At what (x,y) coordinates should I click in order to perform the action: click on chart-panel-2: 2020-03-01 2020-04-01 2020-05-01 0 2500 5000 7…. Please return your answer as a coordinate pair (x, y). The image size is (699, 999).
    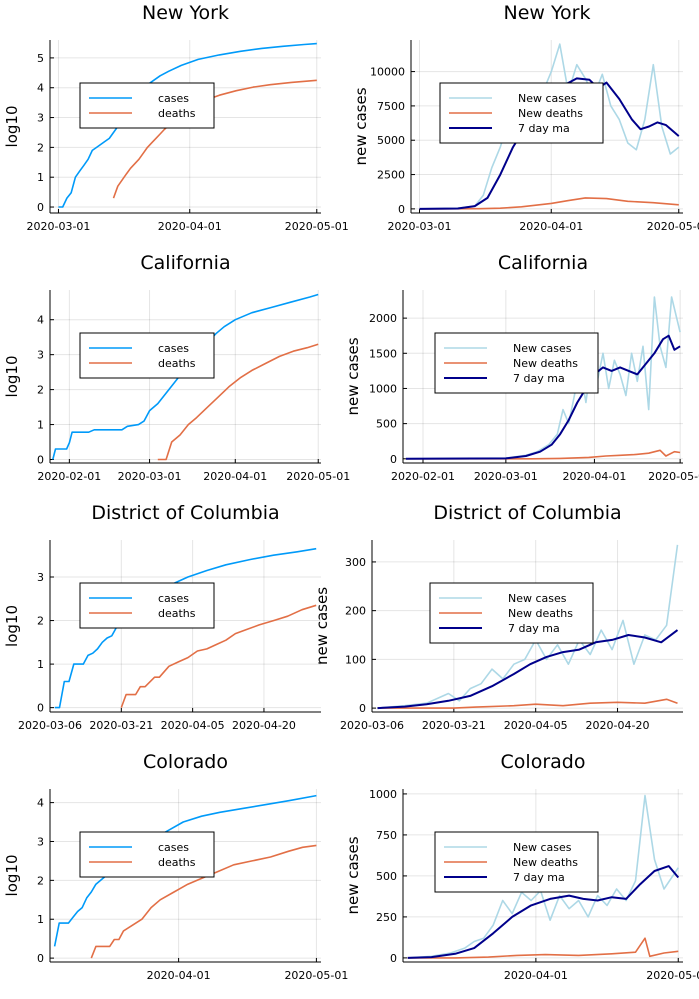
    Looking at the image, I should click on (525, 117).